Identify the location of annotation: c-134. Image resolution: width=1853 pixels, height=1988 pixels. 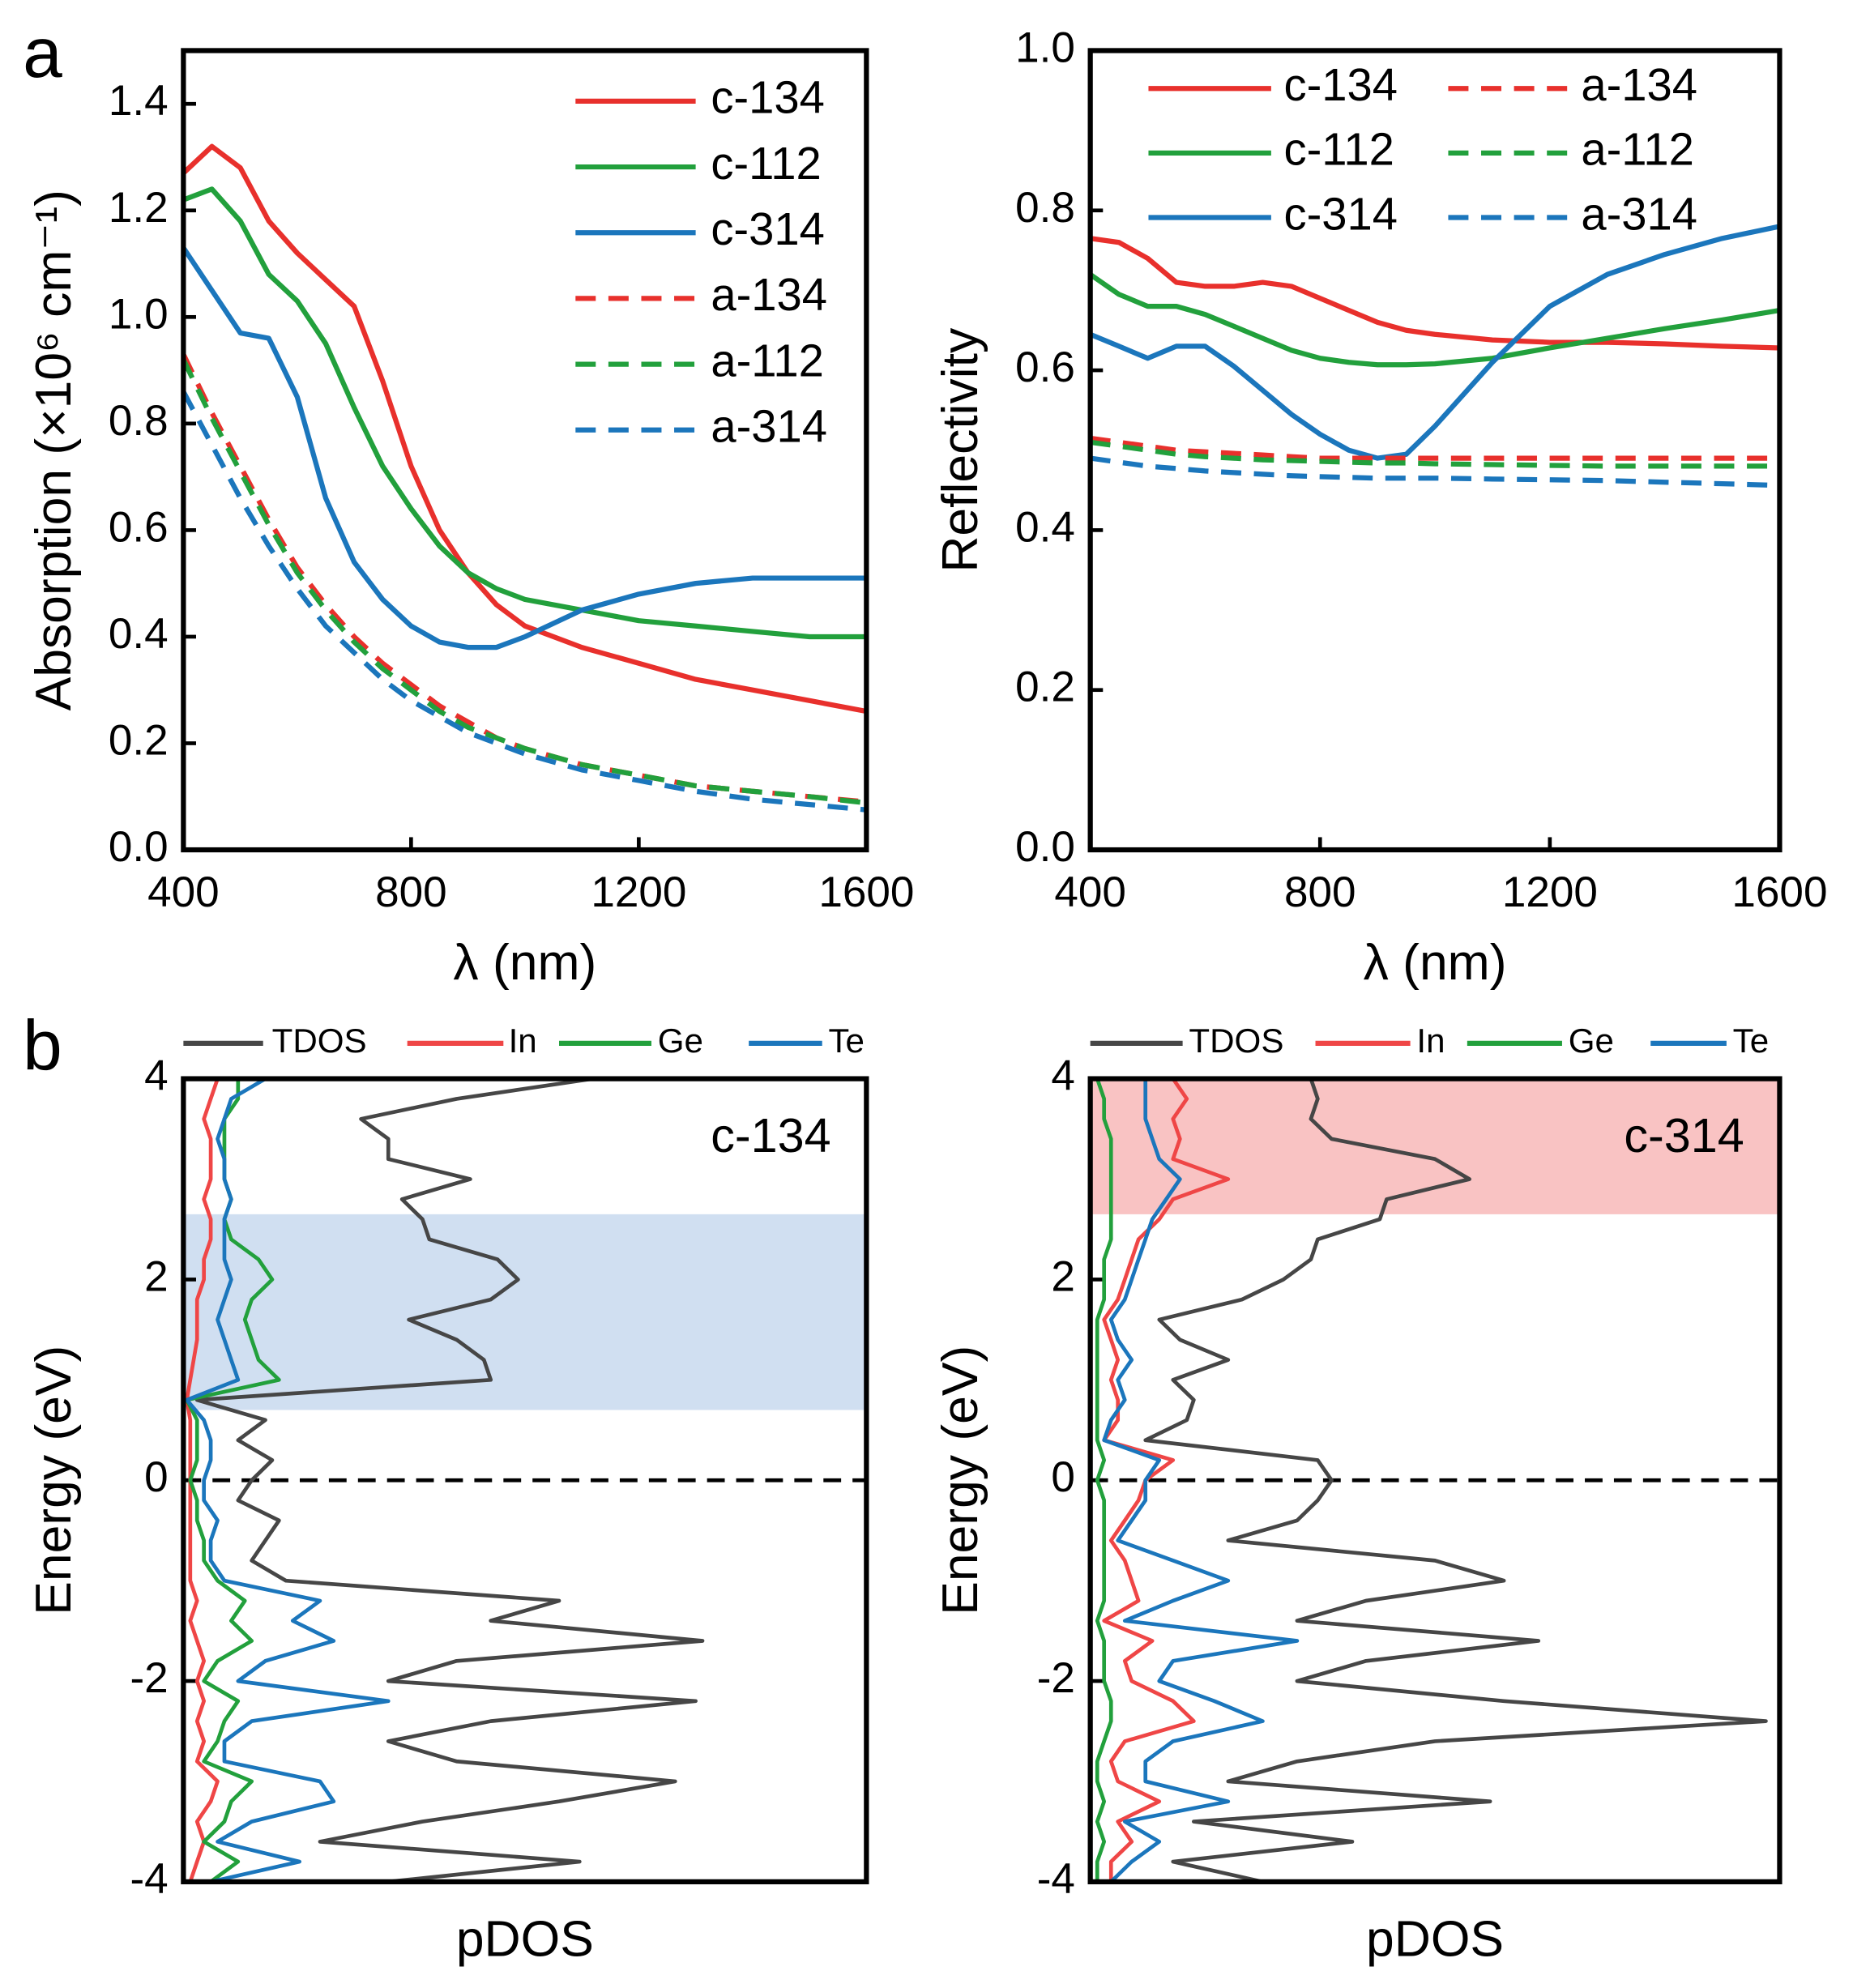
(770, 1135).